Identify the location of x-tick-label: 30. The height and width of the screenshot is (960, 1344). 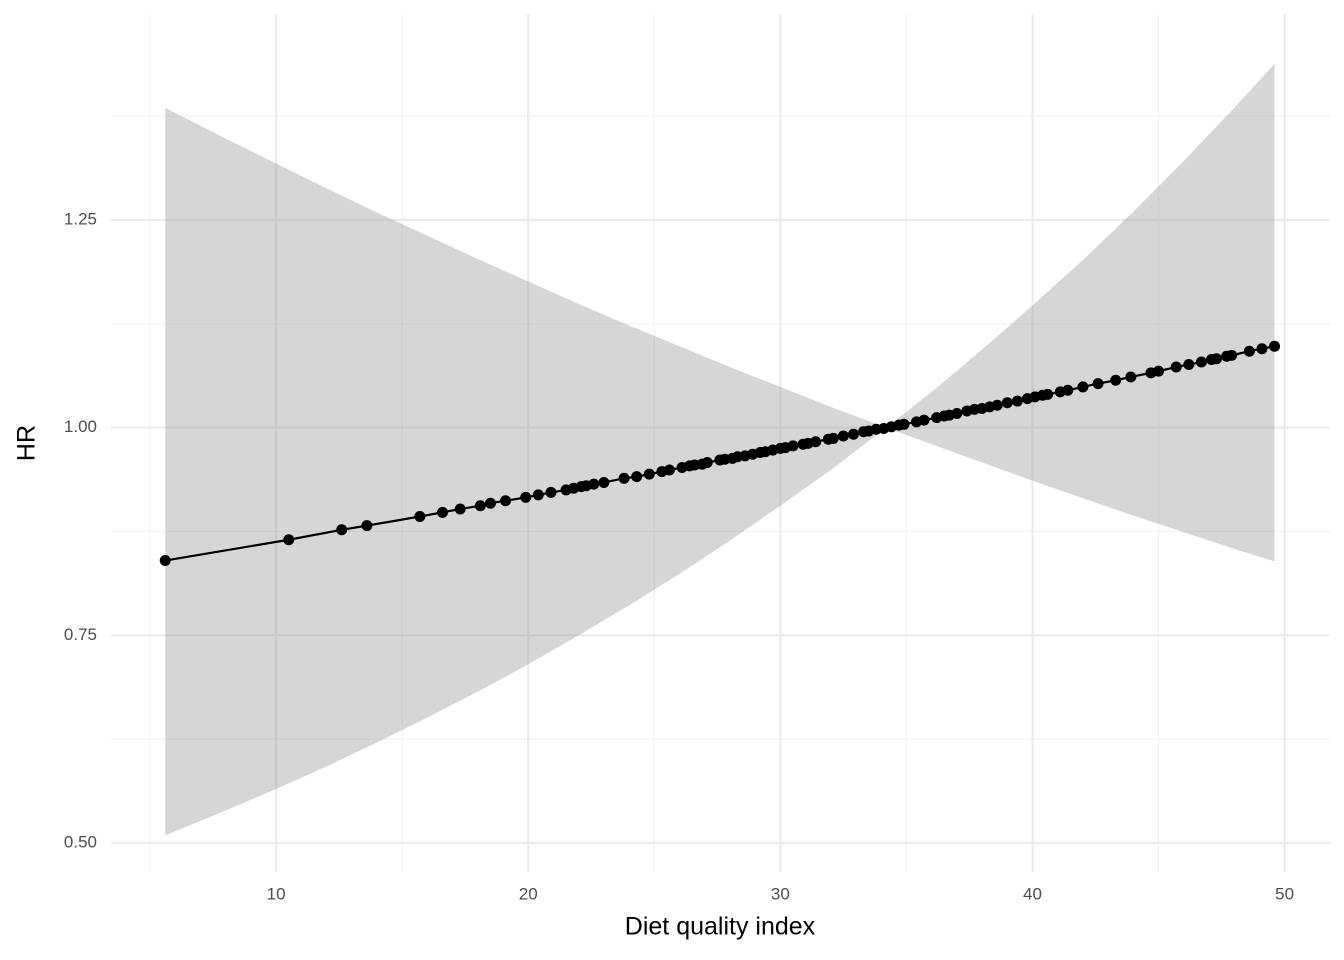
(780, 893).